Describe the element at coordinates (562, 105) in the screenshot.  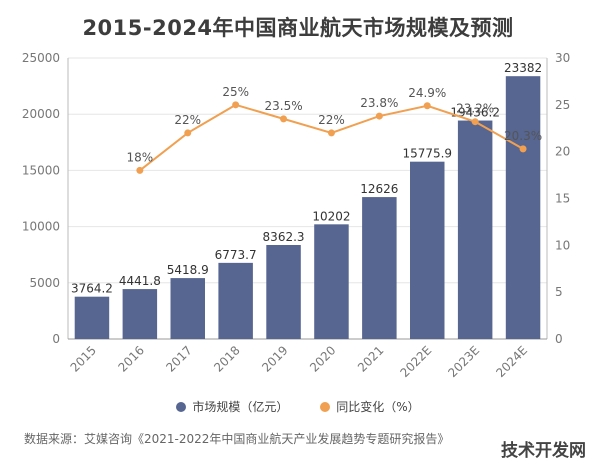
I see `y-right-tick-label: 25` at that location.